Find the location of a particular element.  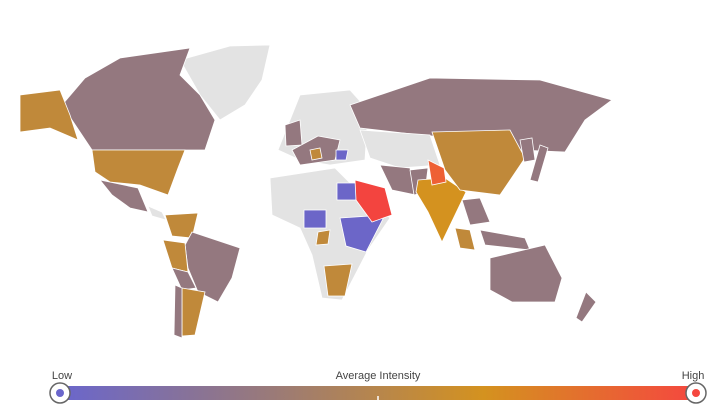

color-scale is located at coordinates (378, 393).